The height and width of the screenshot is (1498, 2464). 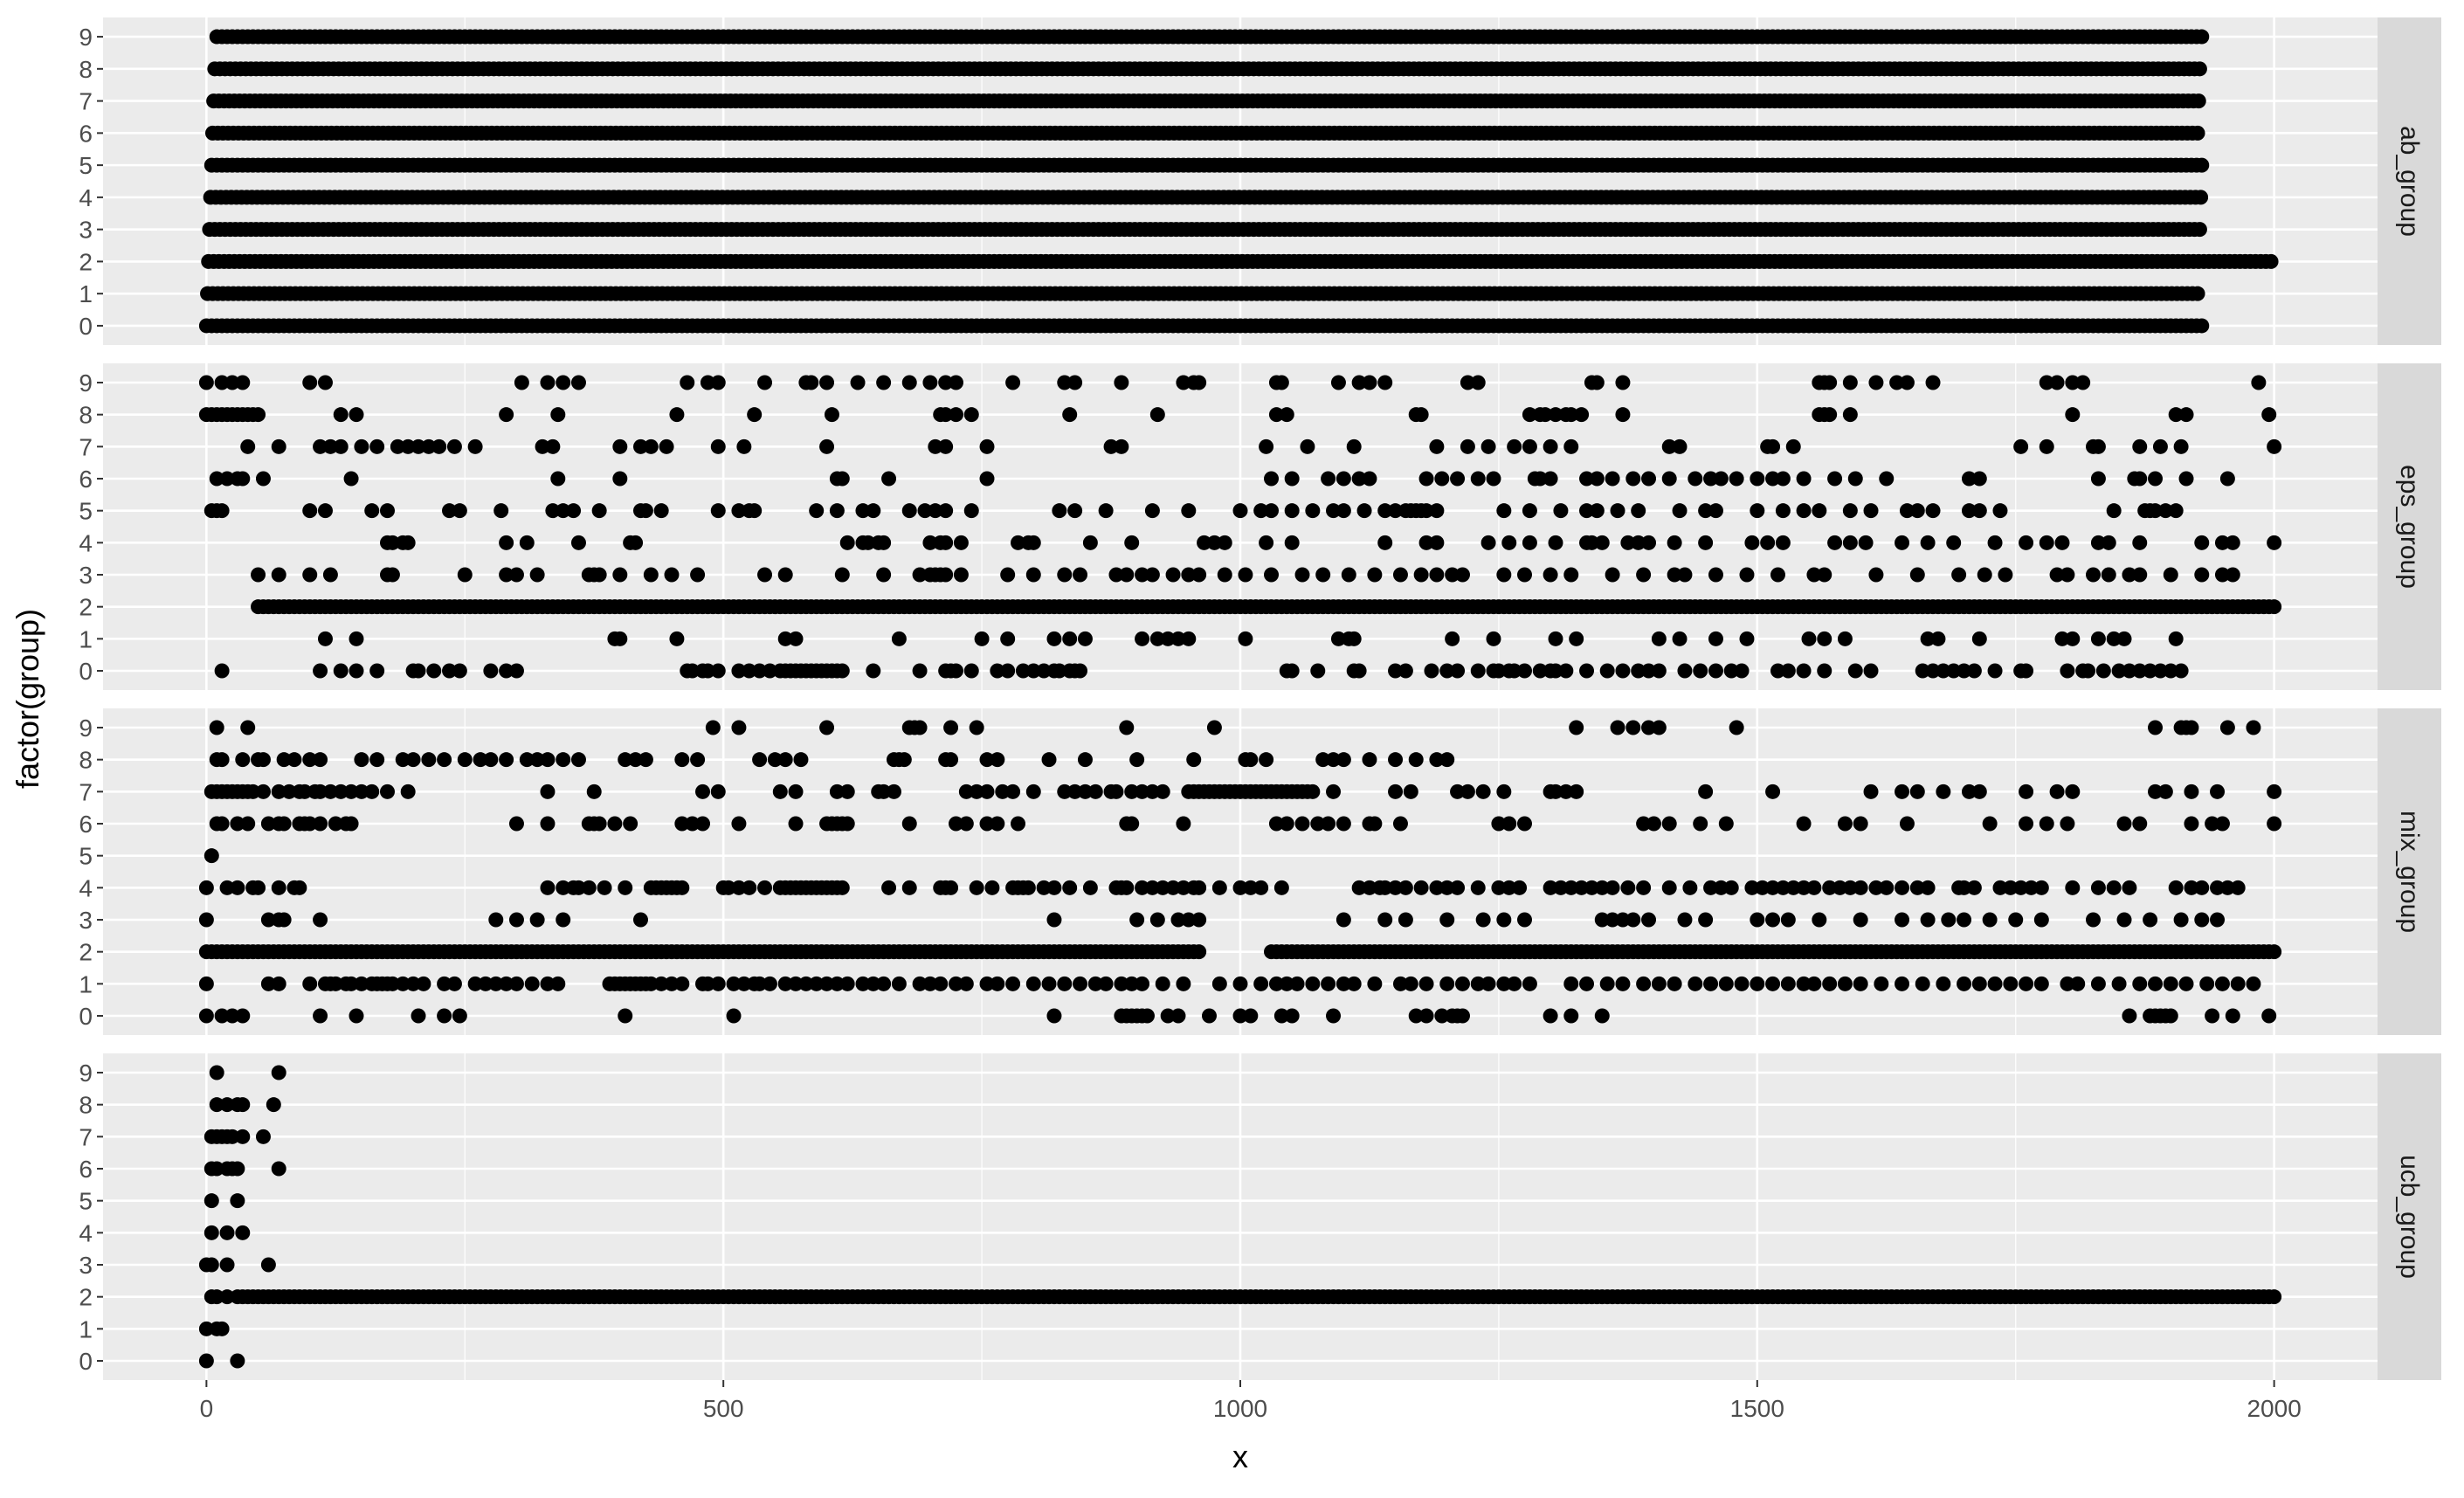 I want to click on facet-strip-label: eps_group, so click(x=2409, y=527).